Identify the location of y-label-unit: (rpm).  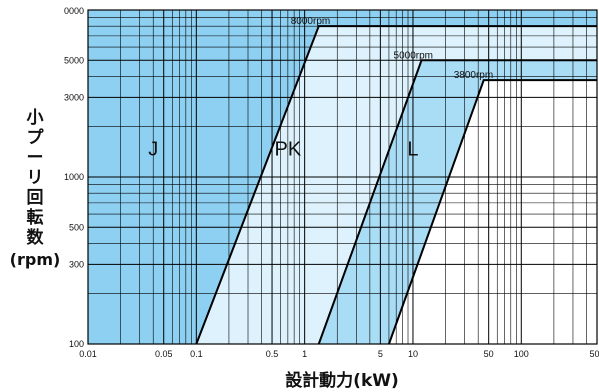
(35, 259).